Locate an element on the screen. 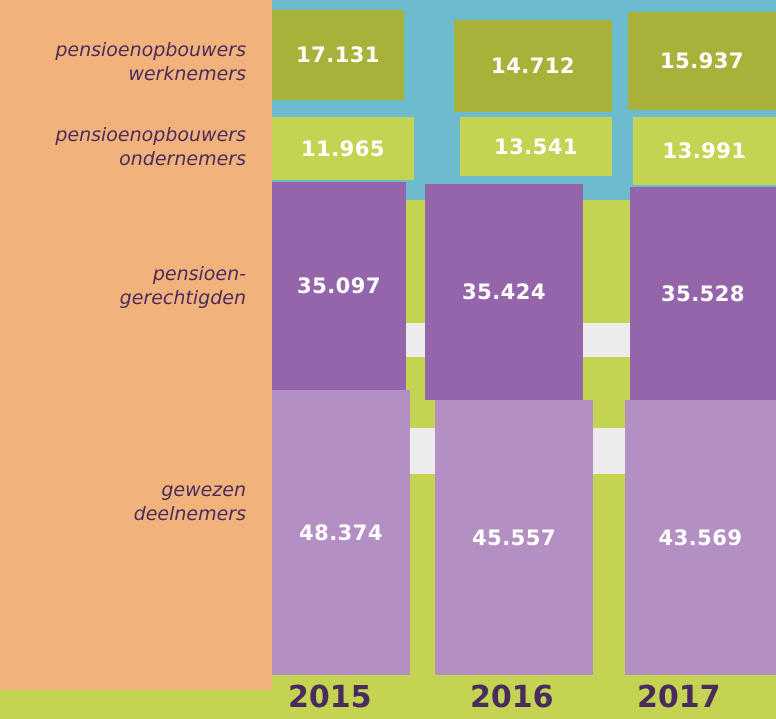  value-block: 14.712 is located at coordinates (533, 66).